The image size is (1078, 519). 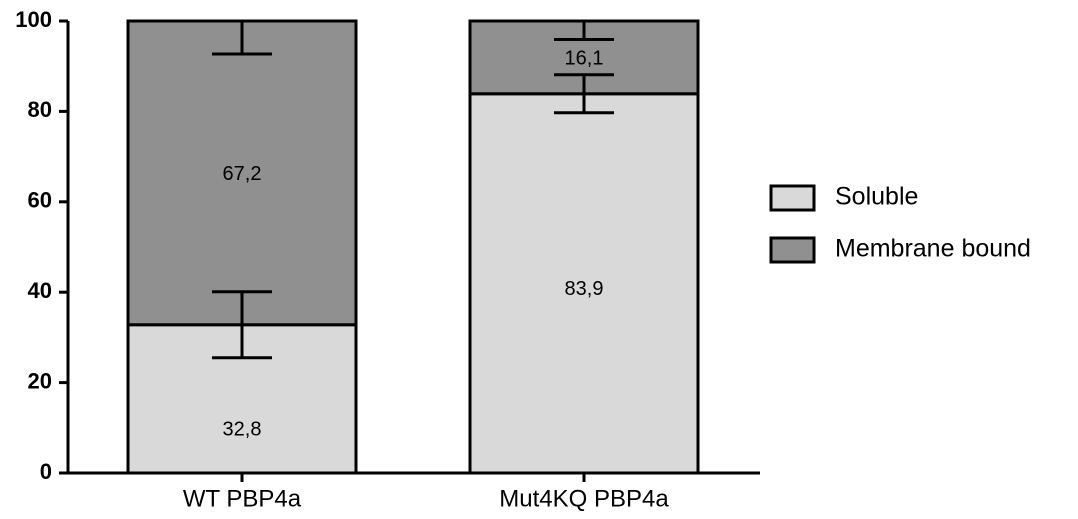 What do you see at coordinates (33, 19) in the screenshot?
I see `y-tick-label-100: 100` at bounding box center [33, 19].